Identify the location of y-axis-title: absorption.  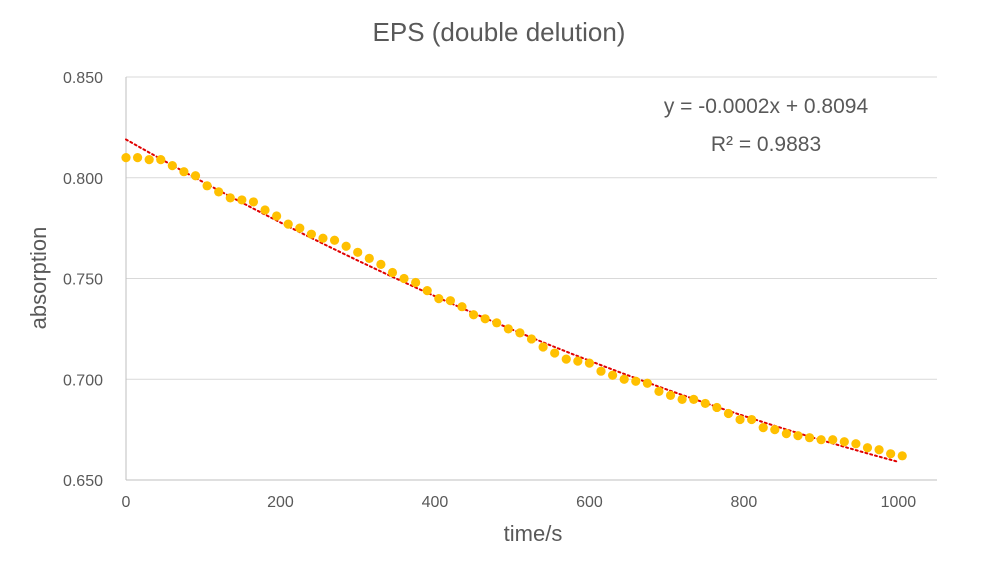
(38, 278).